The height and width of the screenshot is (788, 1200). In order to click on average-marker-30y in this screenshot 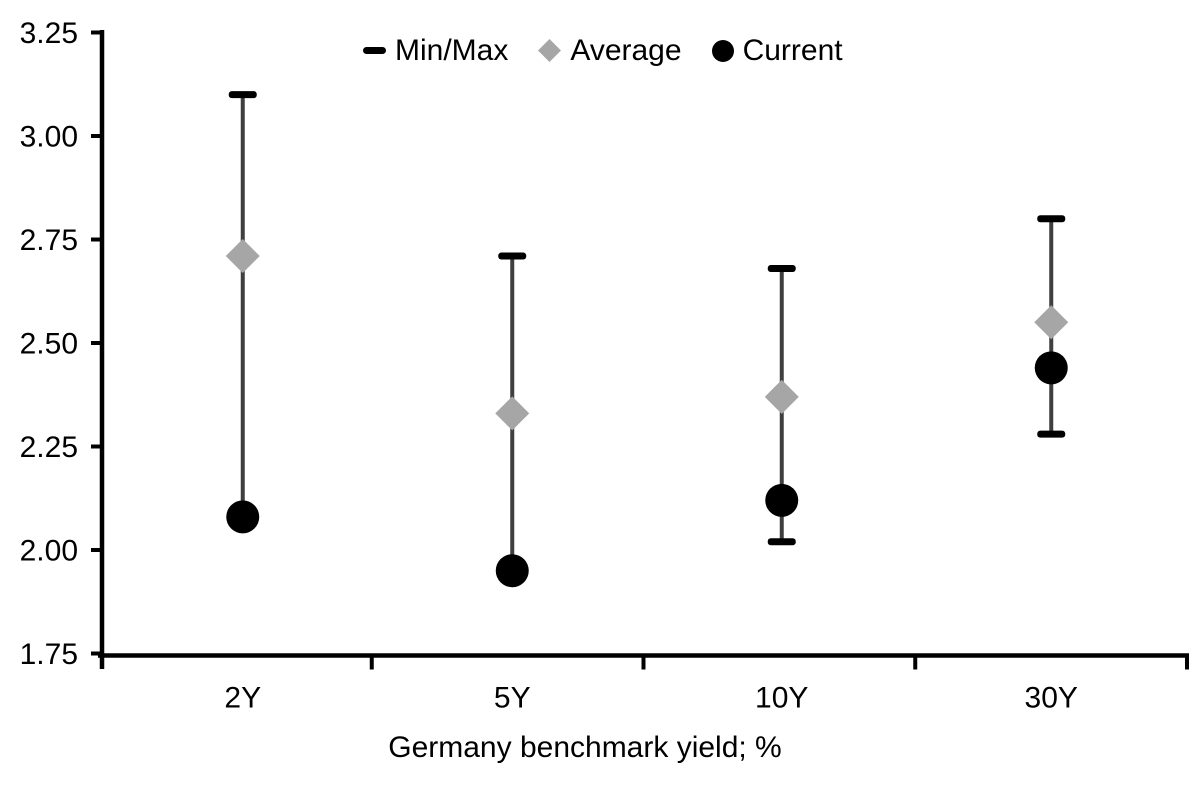, I will do `click(1051, 322)`.